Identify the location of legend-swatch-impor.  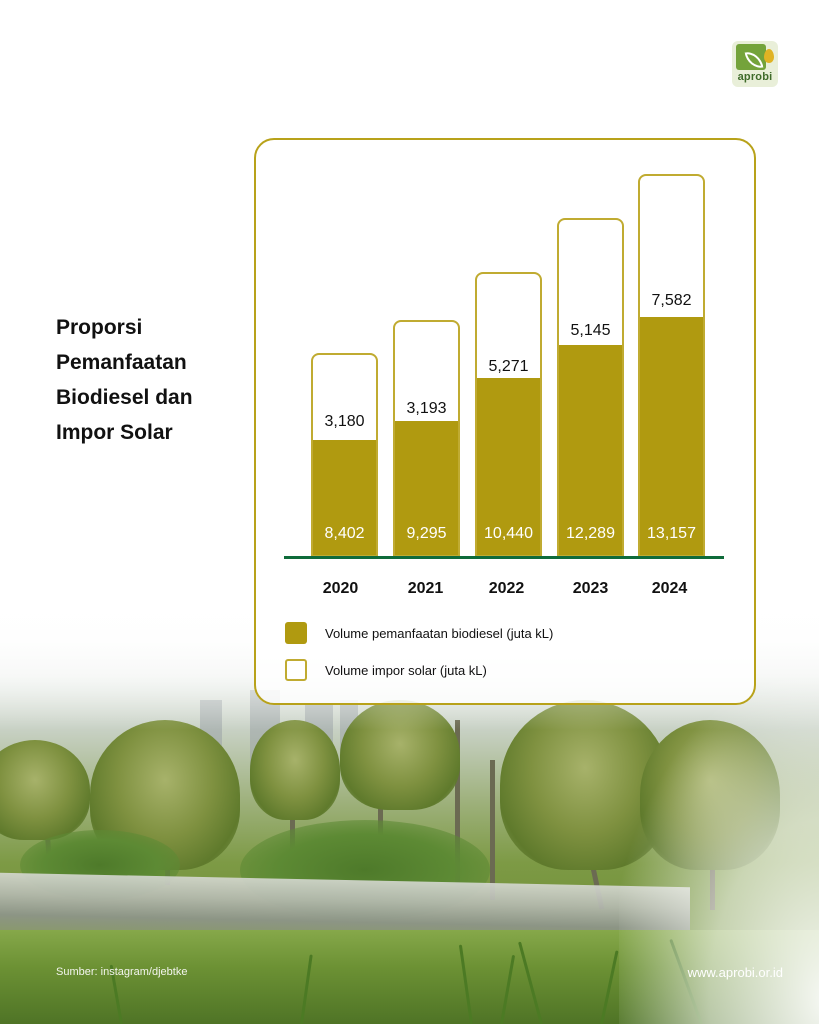
(296, 670).